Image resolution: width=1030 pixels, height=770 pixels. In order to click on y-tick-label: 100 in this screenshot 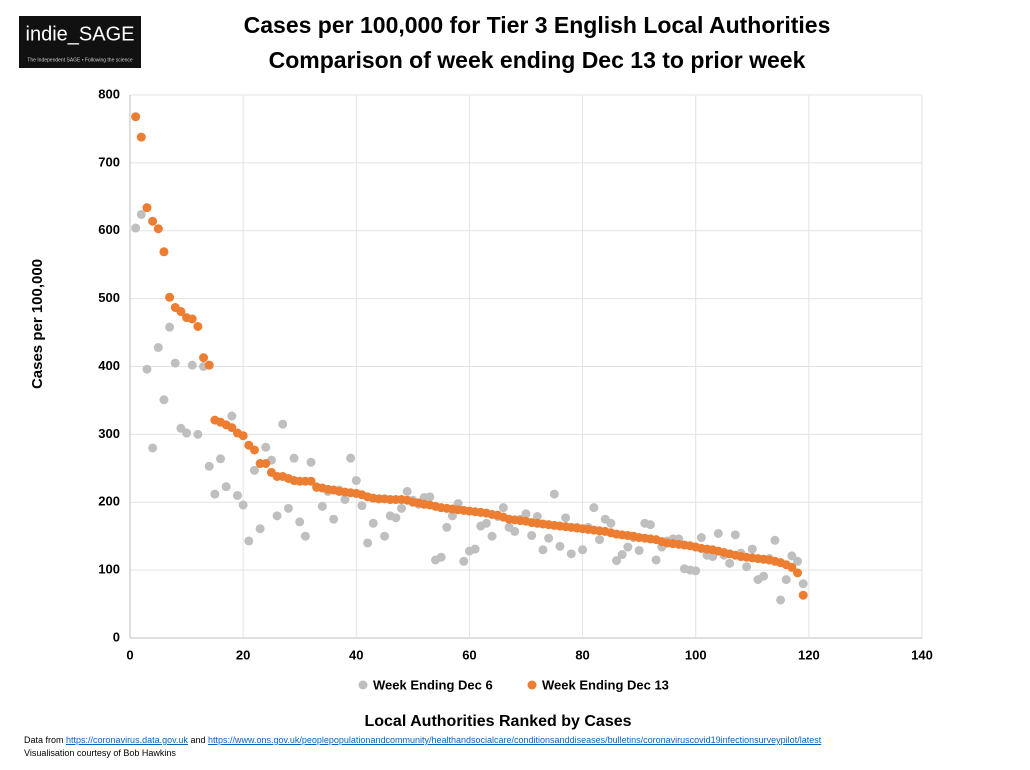, I will do `click(109, 569)`.